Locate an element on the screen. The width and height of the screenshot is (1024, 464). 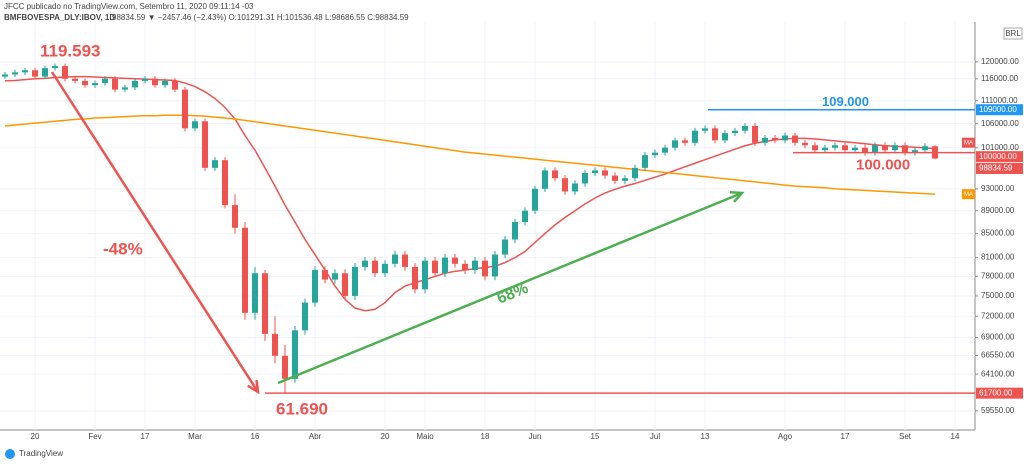
y-tick-label: 120000.00 is located at coordinates (1000, 61).